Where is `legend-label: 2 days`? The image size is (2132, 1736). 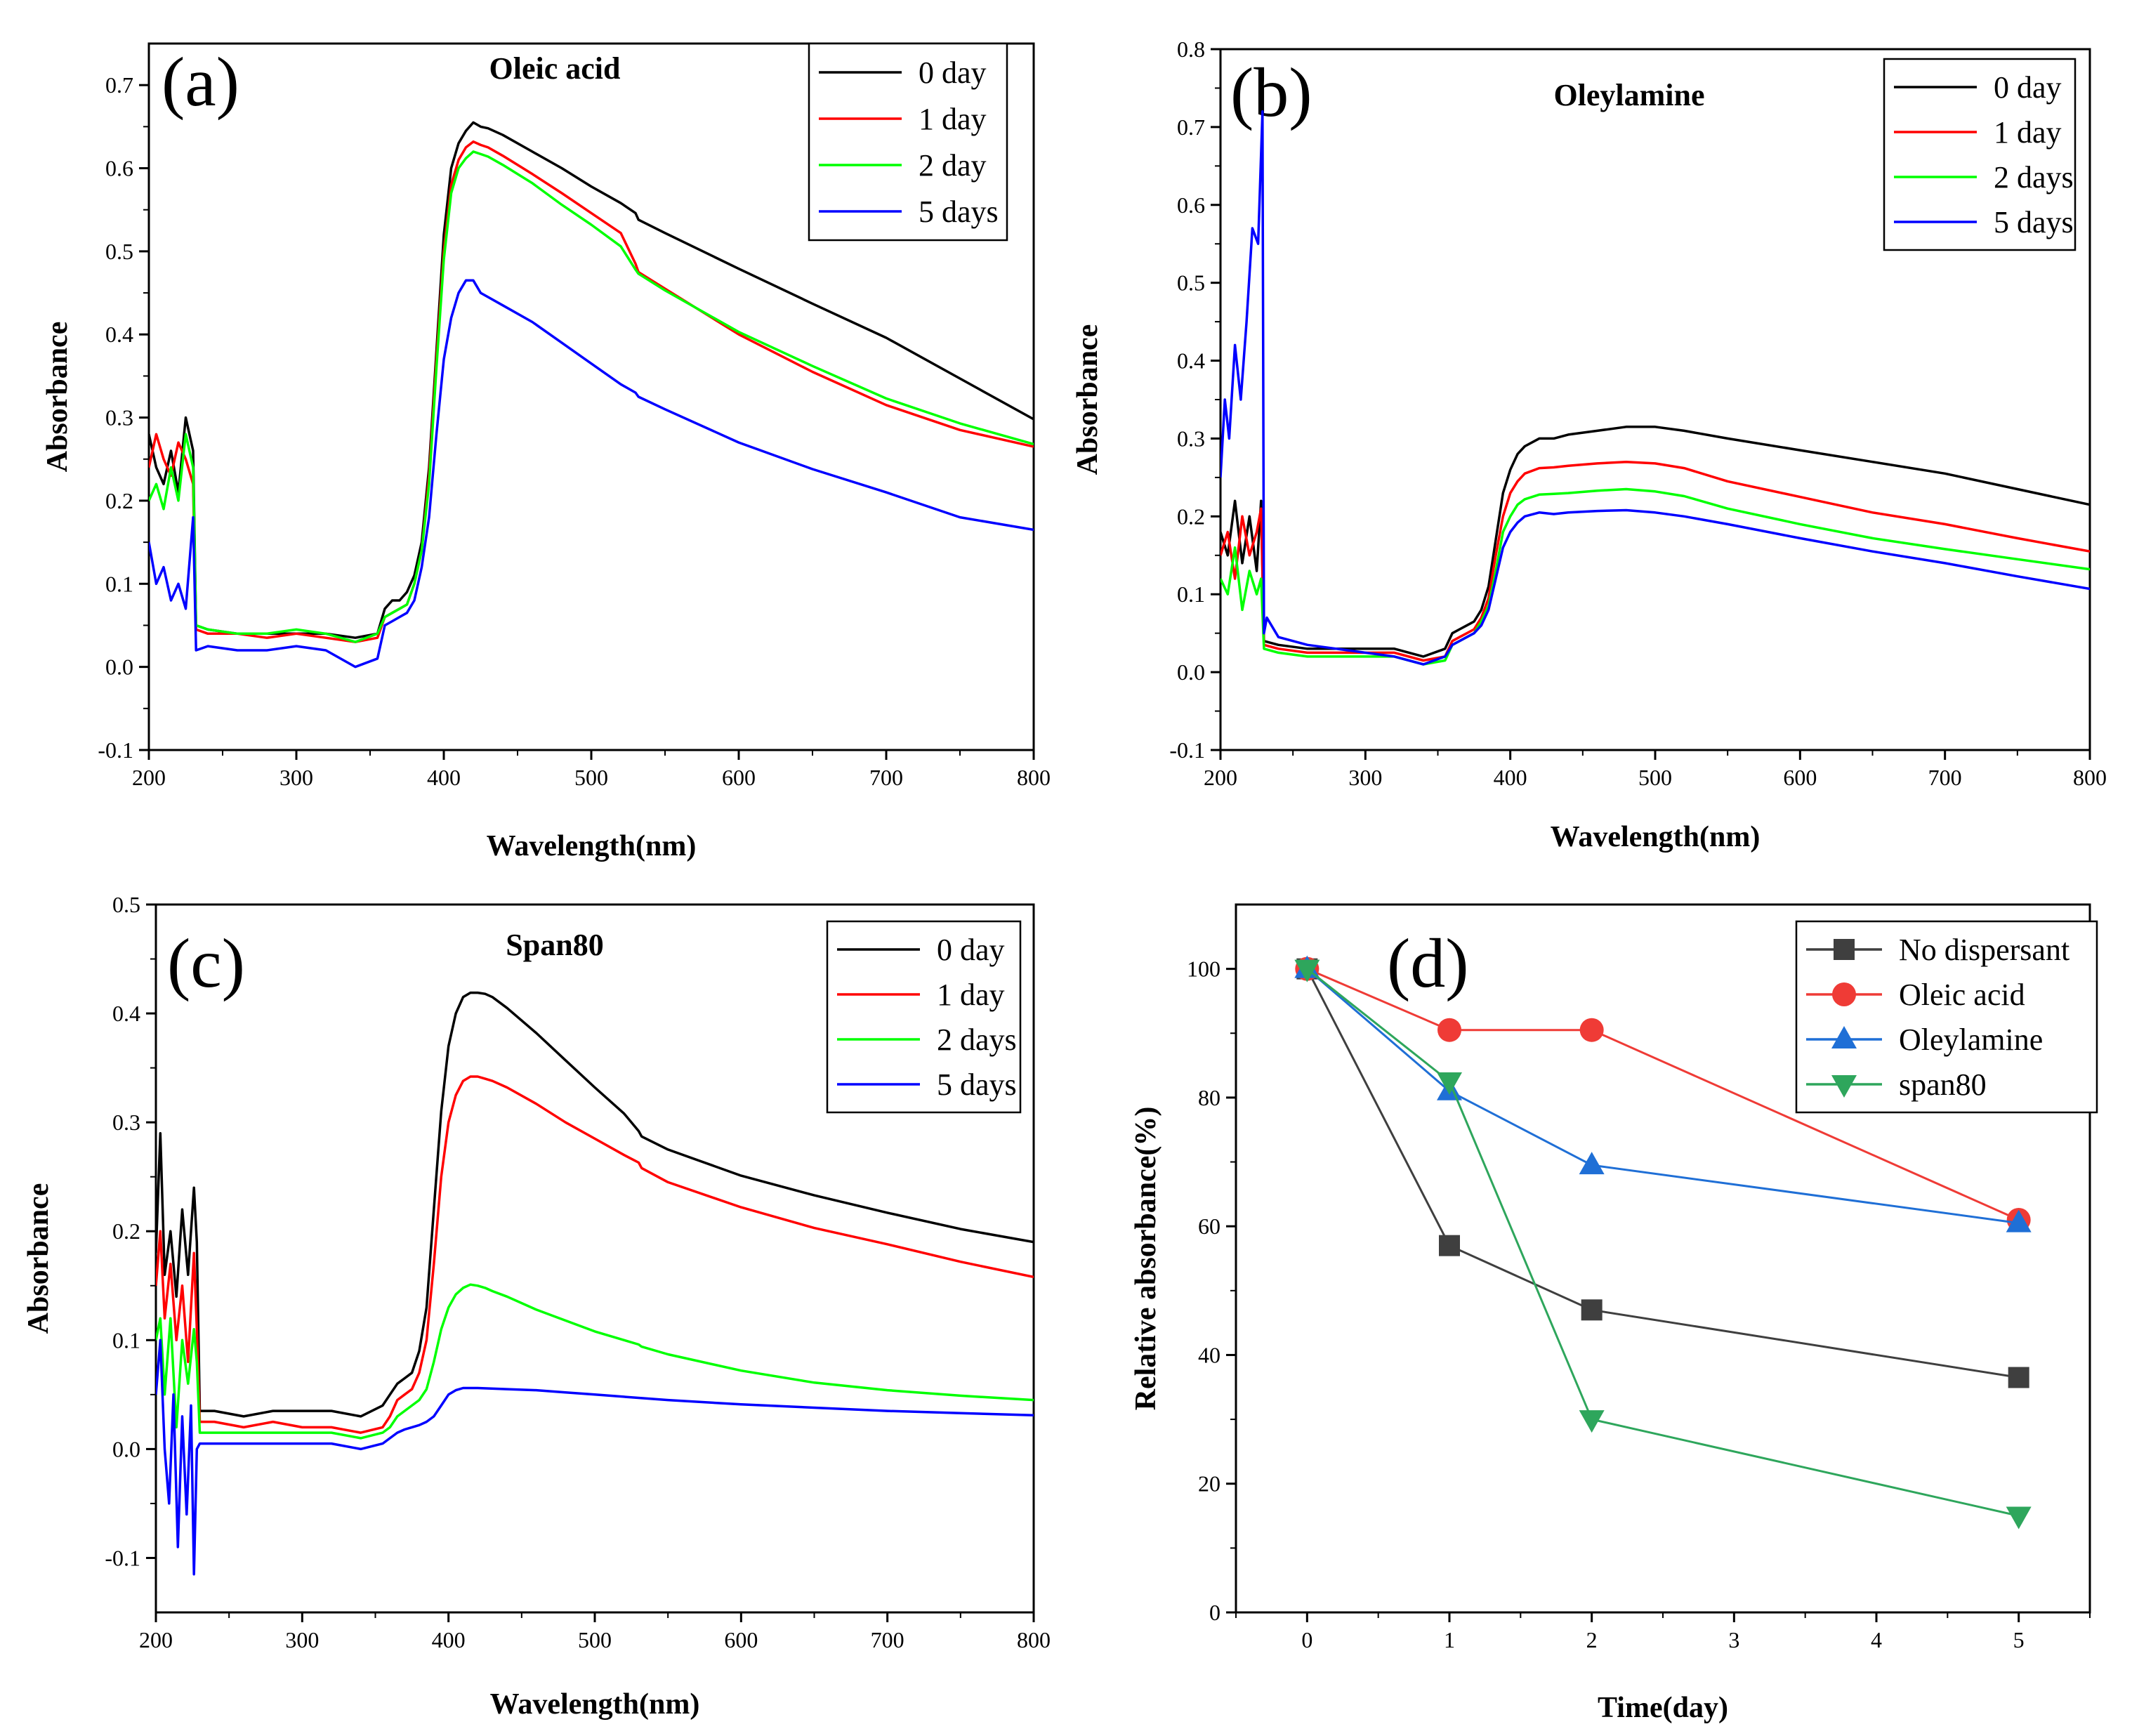 legend-label: 2 days is located at coordinates (977, 1039).